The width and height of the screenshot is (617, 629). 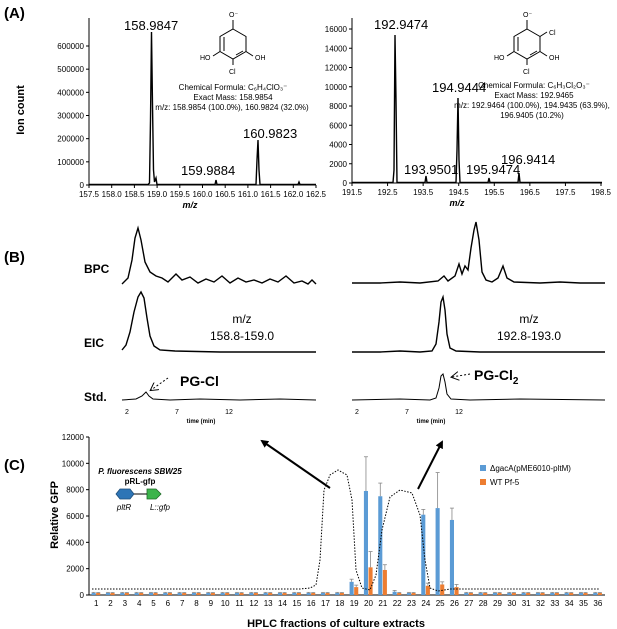 I want to click on fraction-label: 34, so click(x=569, y=603).